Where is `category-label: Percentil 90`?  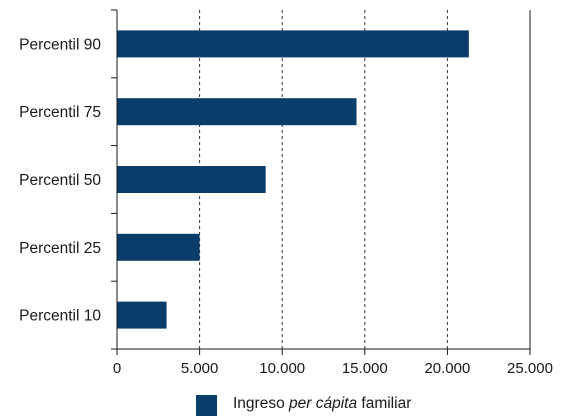 category-label: Percentil 90 is located at coordinates (60, 44).